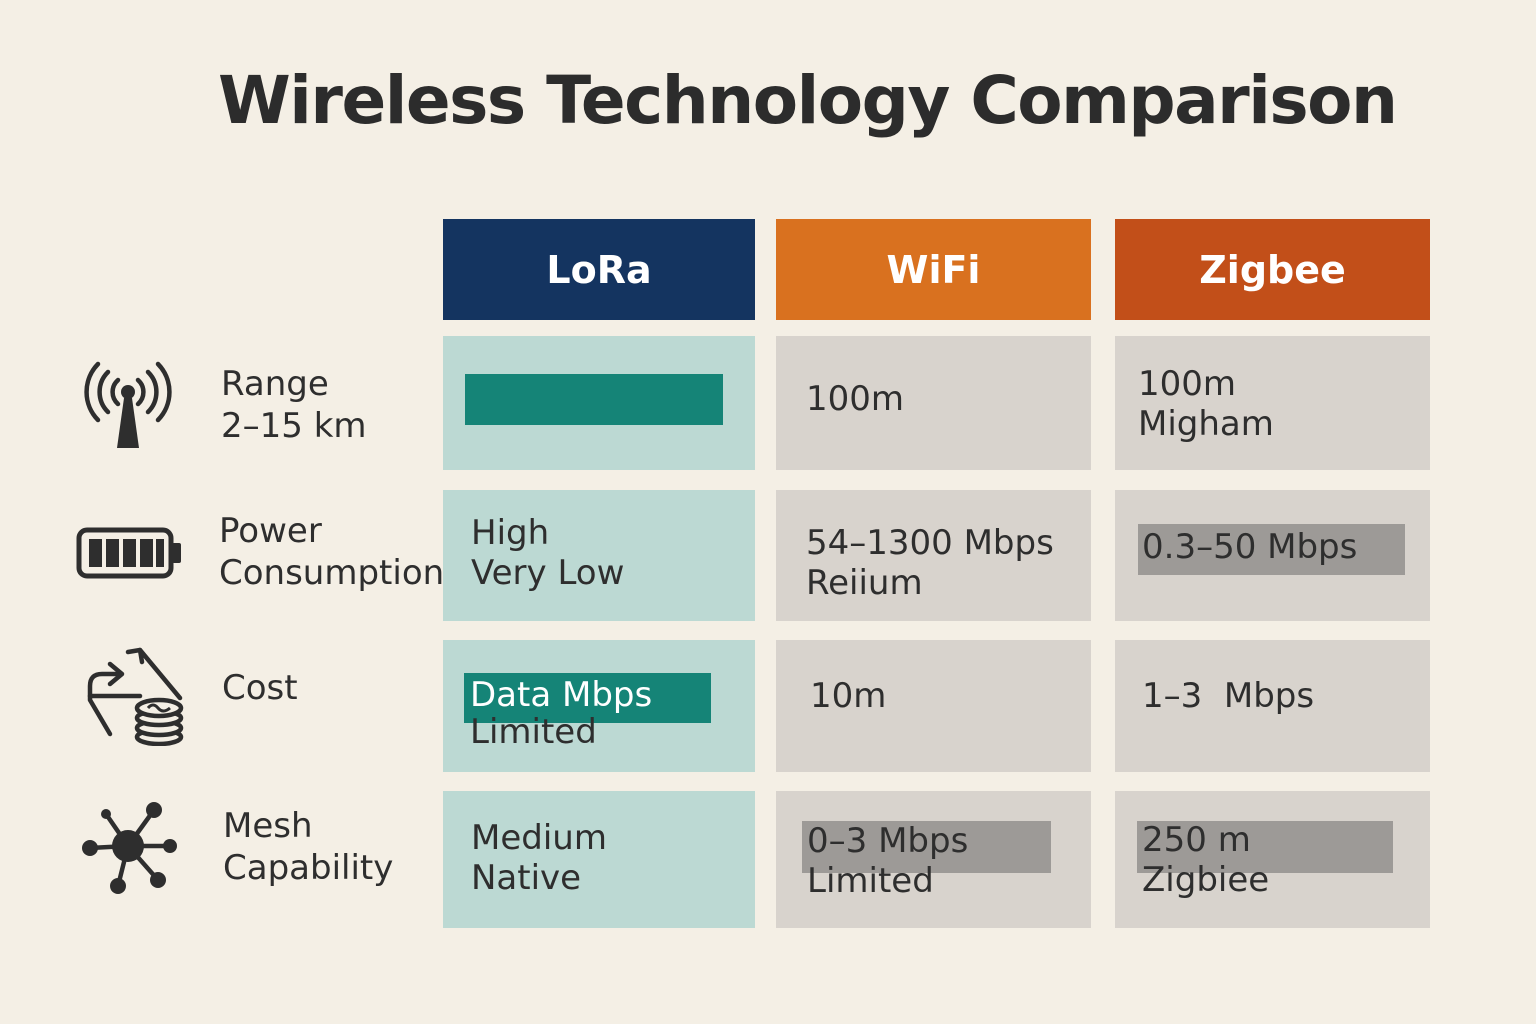 The image size is (1536, 1024). Describe the element at coordinates (308, 868) in the screenshot. I see `row-label-line: Capability` at that location.